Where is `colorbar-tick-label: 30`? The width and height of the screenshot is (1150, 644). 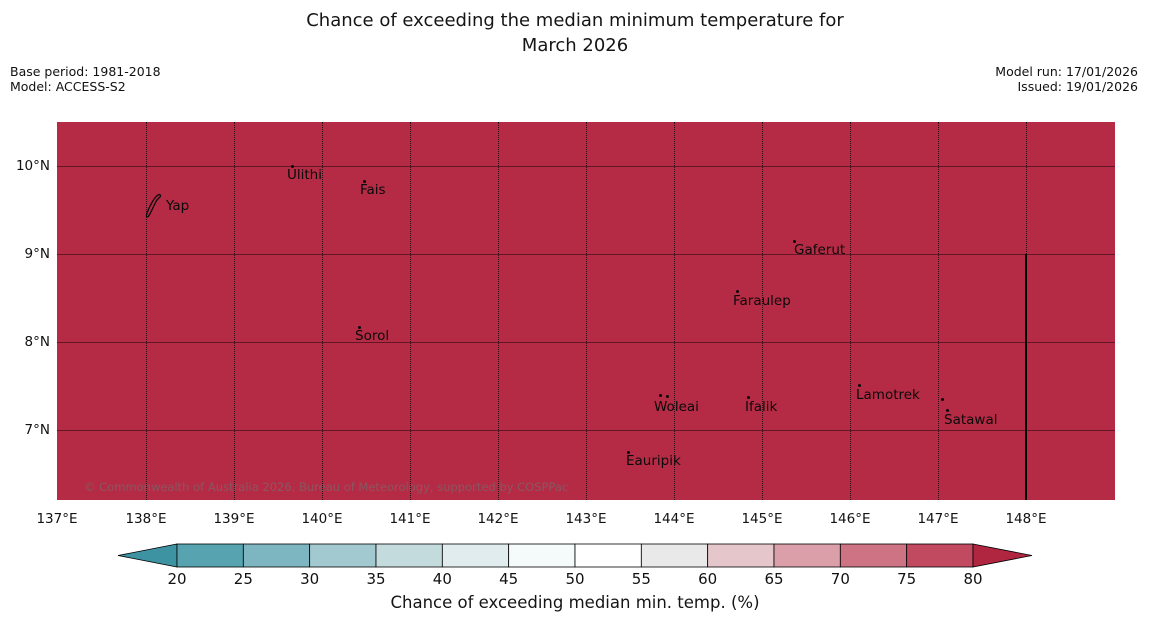 colorbar-tick-label: 30 is located at coordinates (310, 579).